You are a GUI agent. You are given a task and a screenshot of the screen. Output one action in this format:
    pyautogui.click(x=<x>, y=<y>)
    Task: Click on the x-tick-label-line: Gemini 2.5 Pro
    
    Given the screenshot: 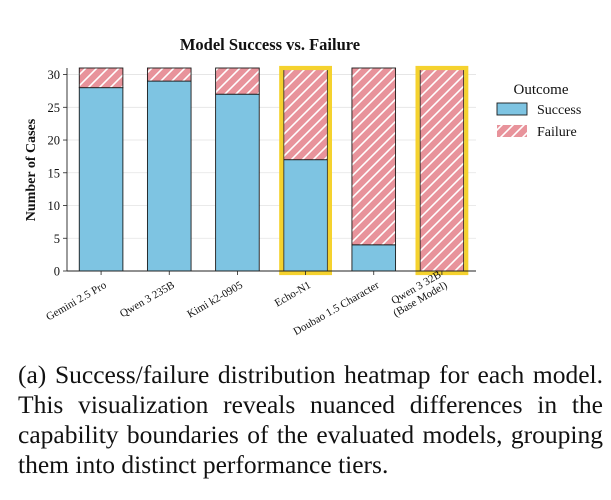 What is the action you would take?
    pyautogui.click(x=76, y=301)
    